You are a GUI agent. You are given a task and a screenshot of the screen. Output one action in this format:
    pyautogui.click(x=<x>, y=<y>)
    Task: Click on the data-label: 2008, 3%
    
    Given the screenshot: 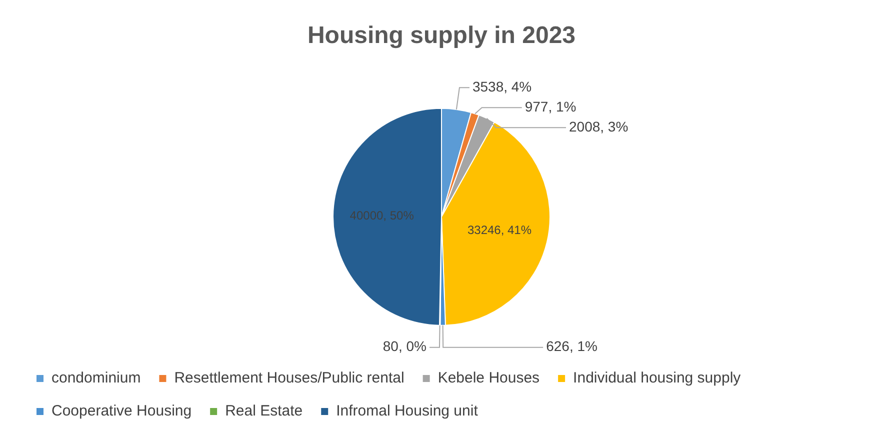 What is the action you would take?
    pyautogui.click(x=598, y=126)
    